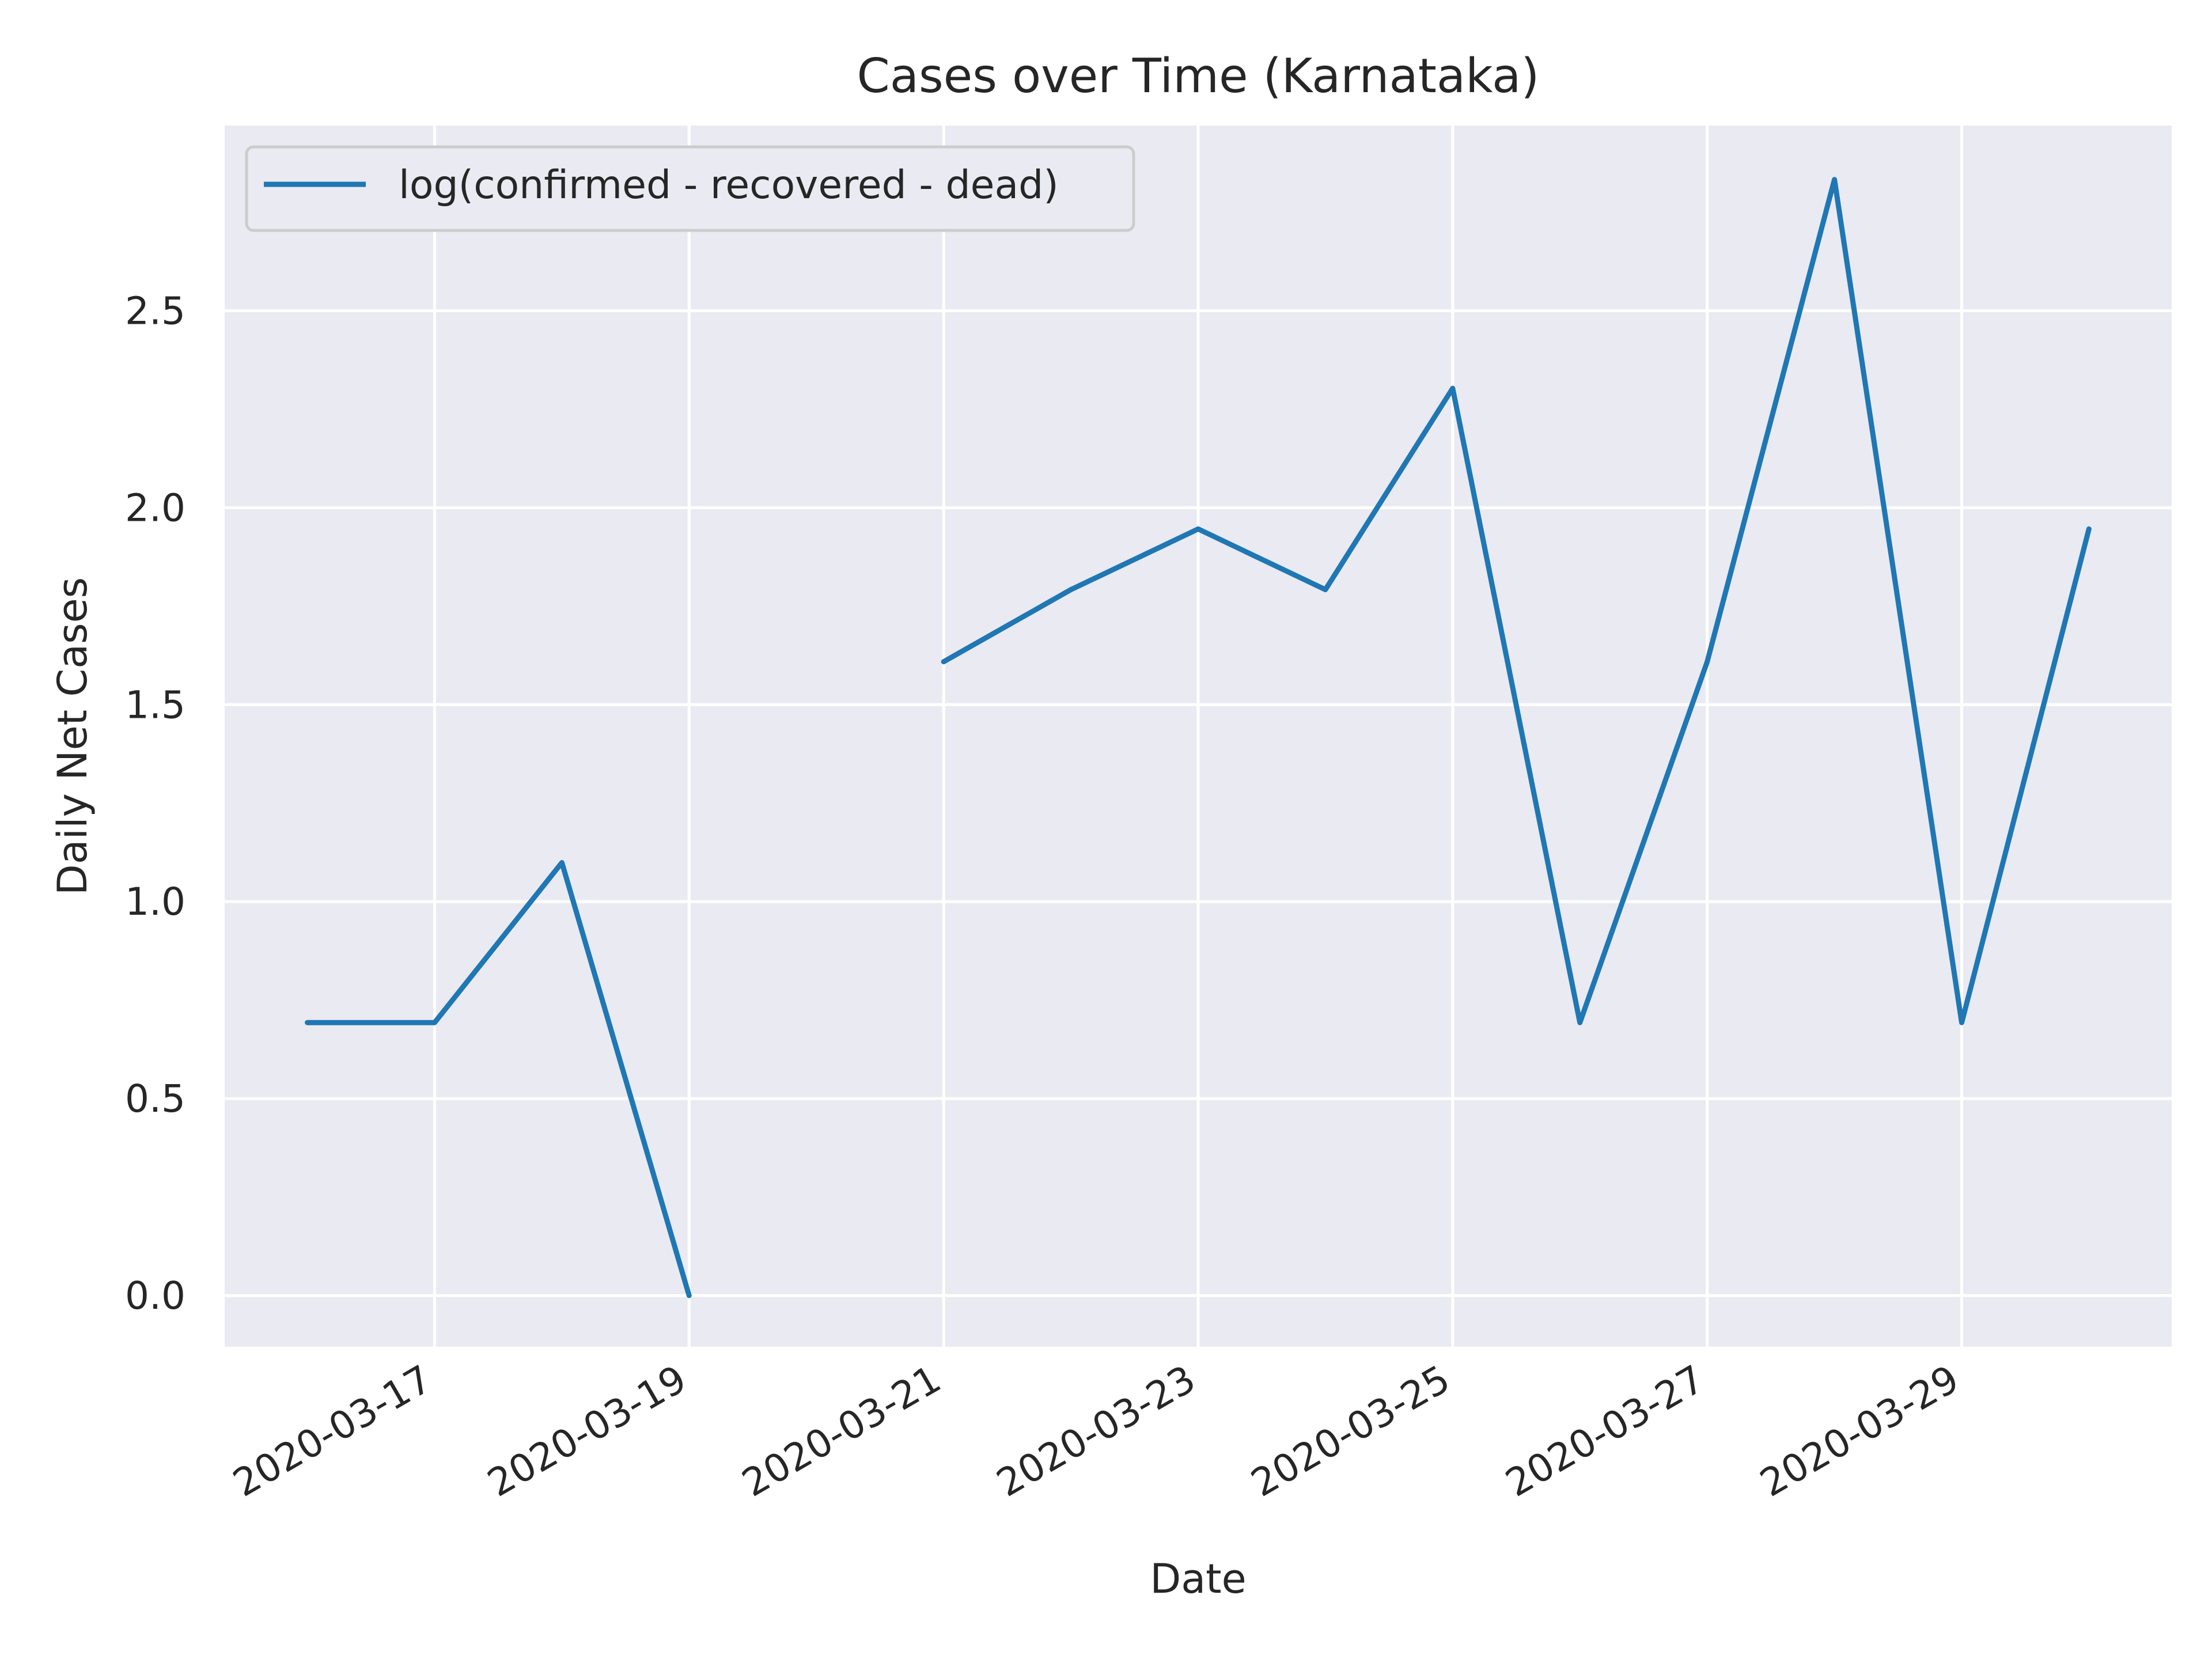 The height and width of the screenshot is (1659, 2212). Describe the element at coordinates (155, 311) in the screenshot. I see `y-tick-label: 2.5` at that location.